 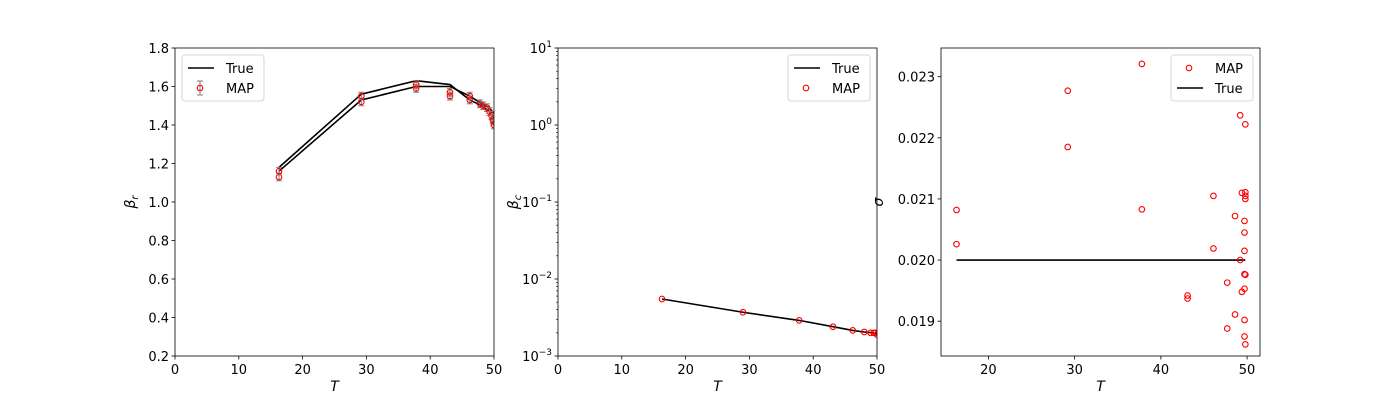 What do you see at coordinates (158, 203) in the screenshot?
I see `y-tick-label: 1.0` at bounding box center [158, 203].